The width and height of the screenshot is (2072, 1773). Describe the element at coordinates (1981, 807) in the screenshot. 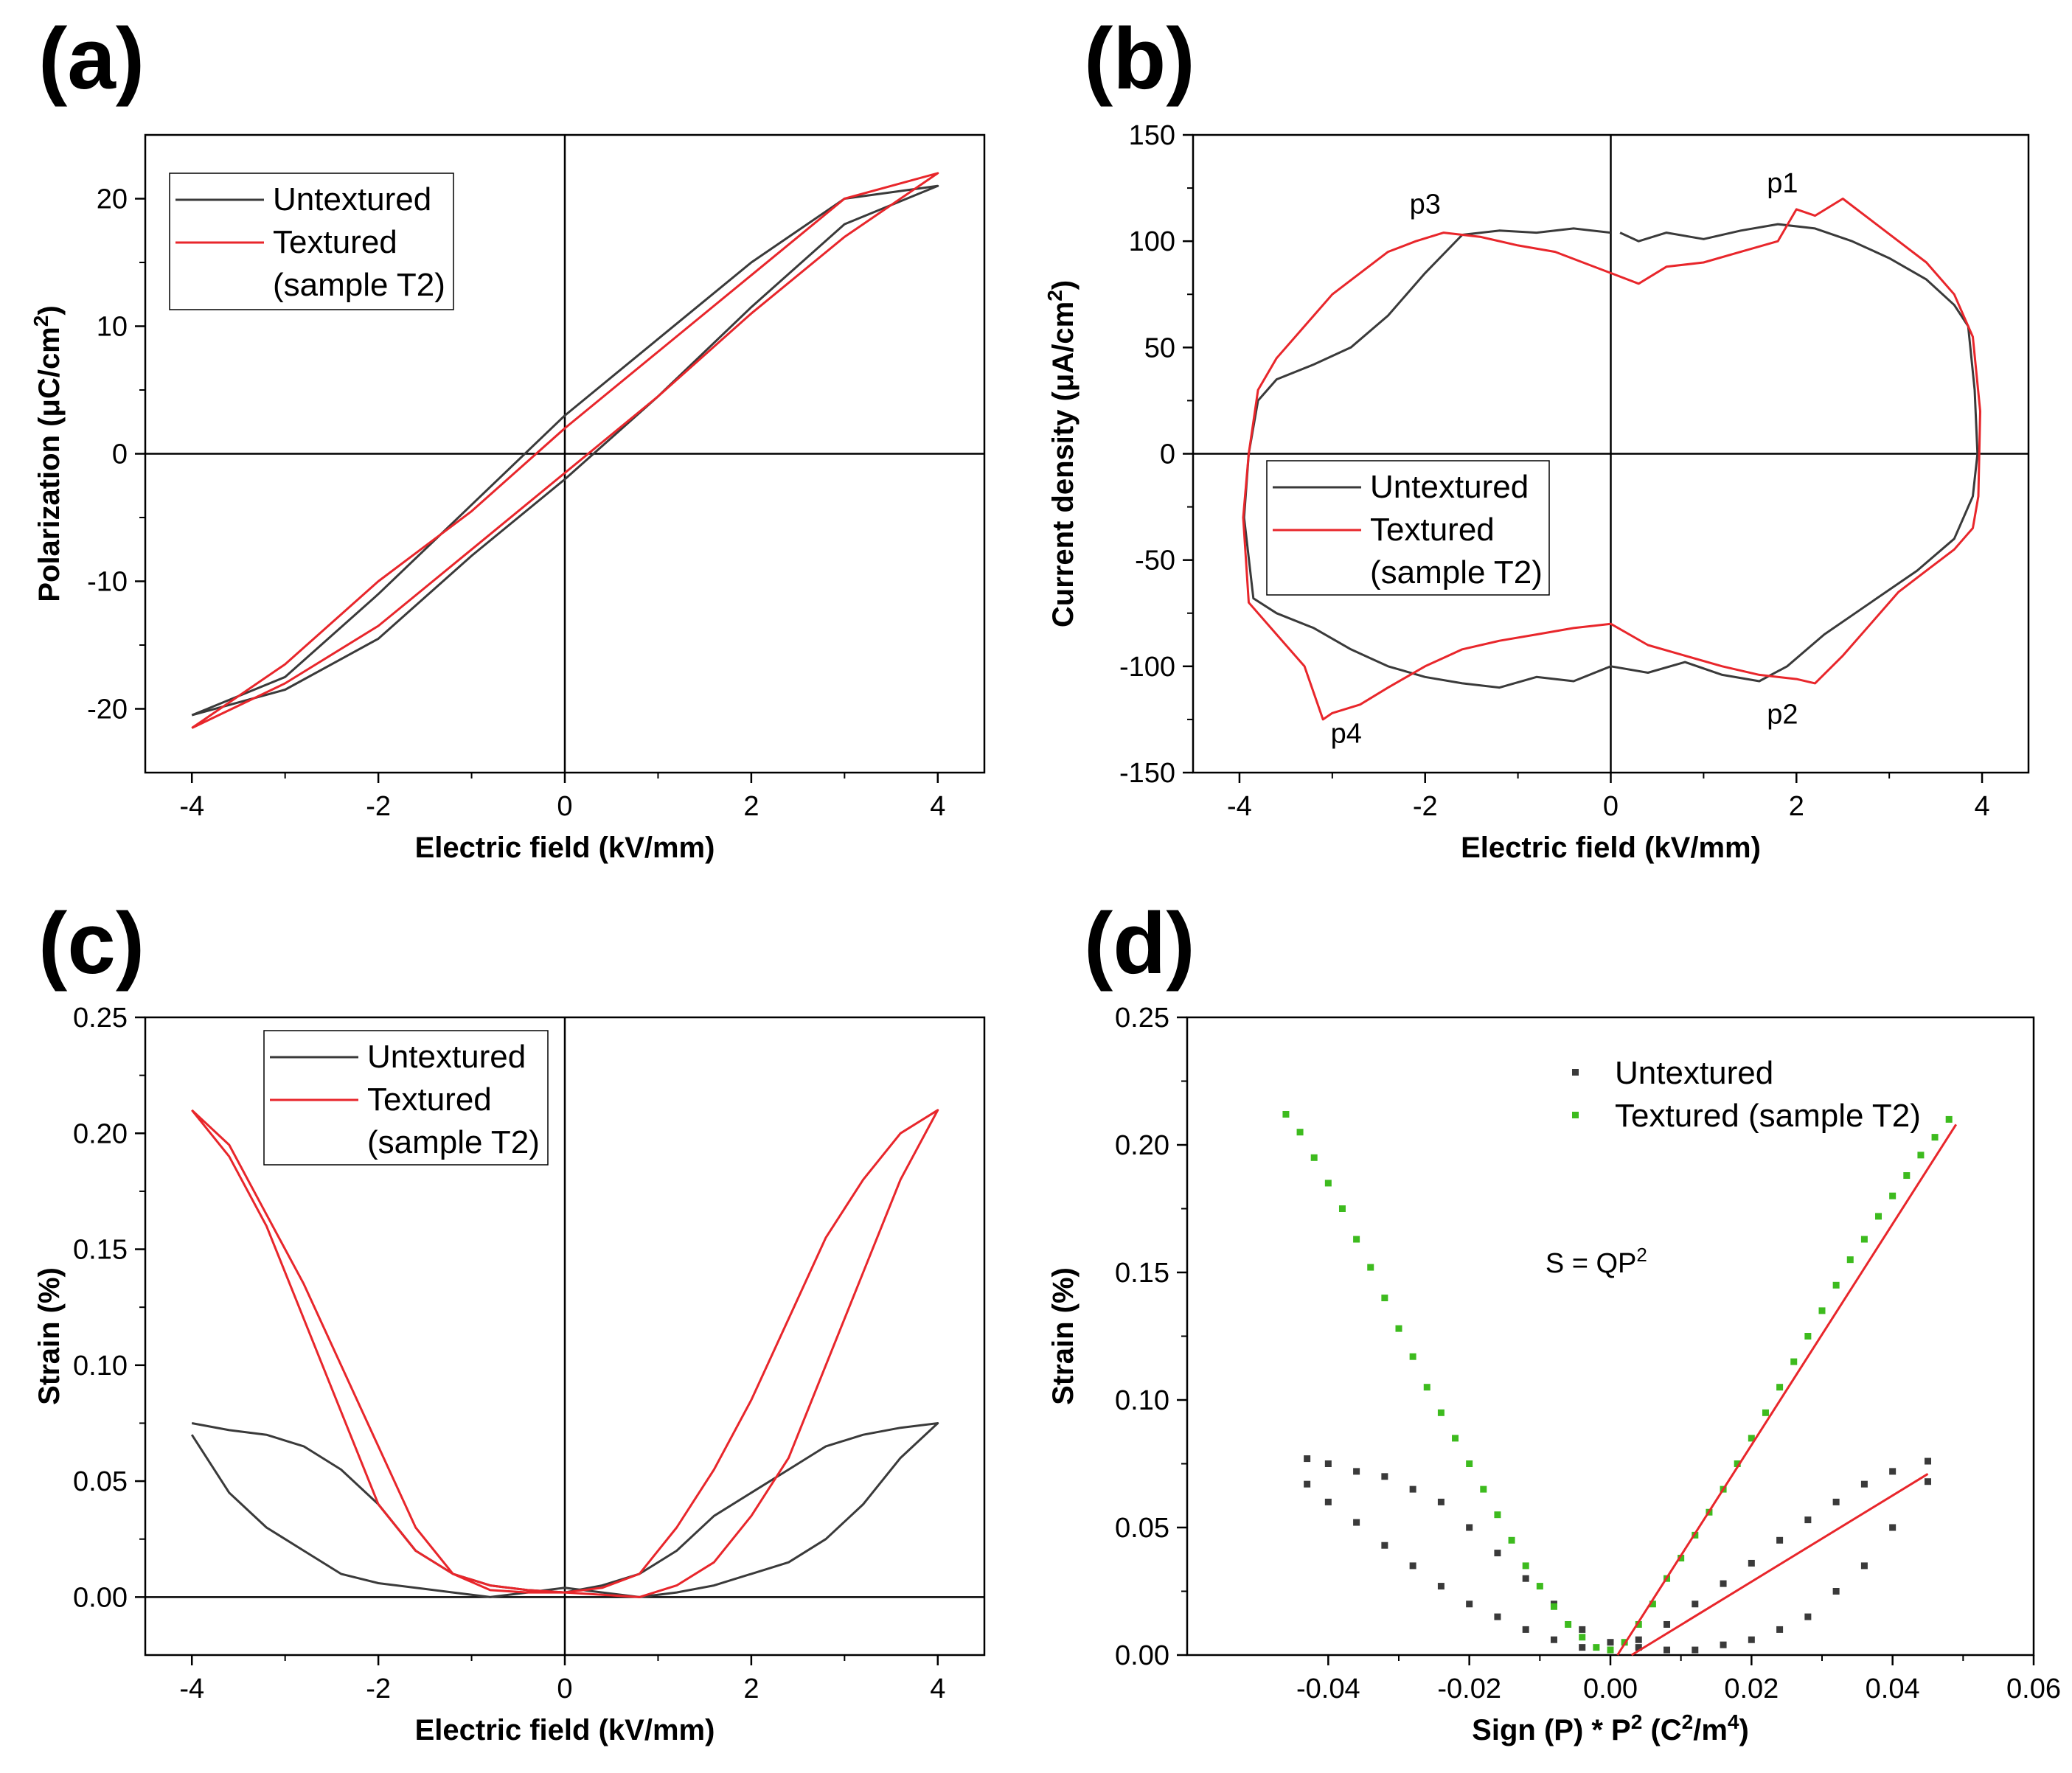

I see `x-tick-label: 4` at that location.